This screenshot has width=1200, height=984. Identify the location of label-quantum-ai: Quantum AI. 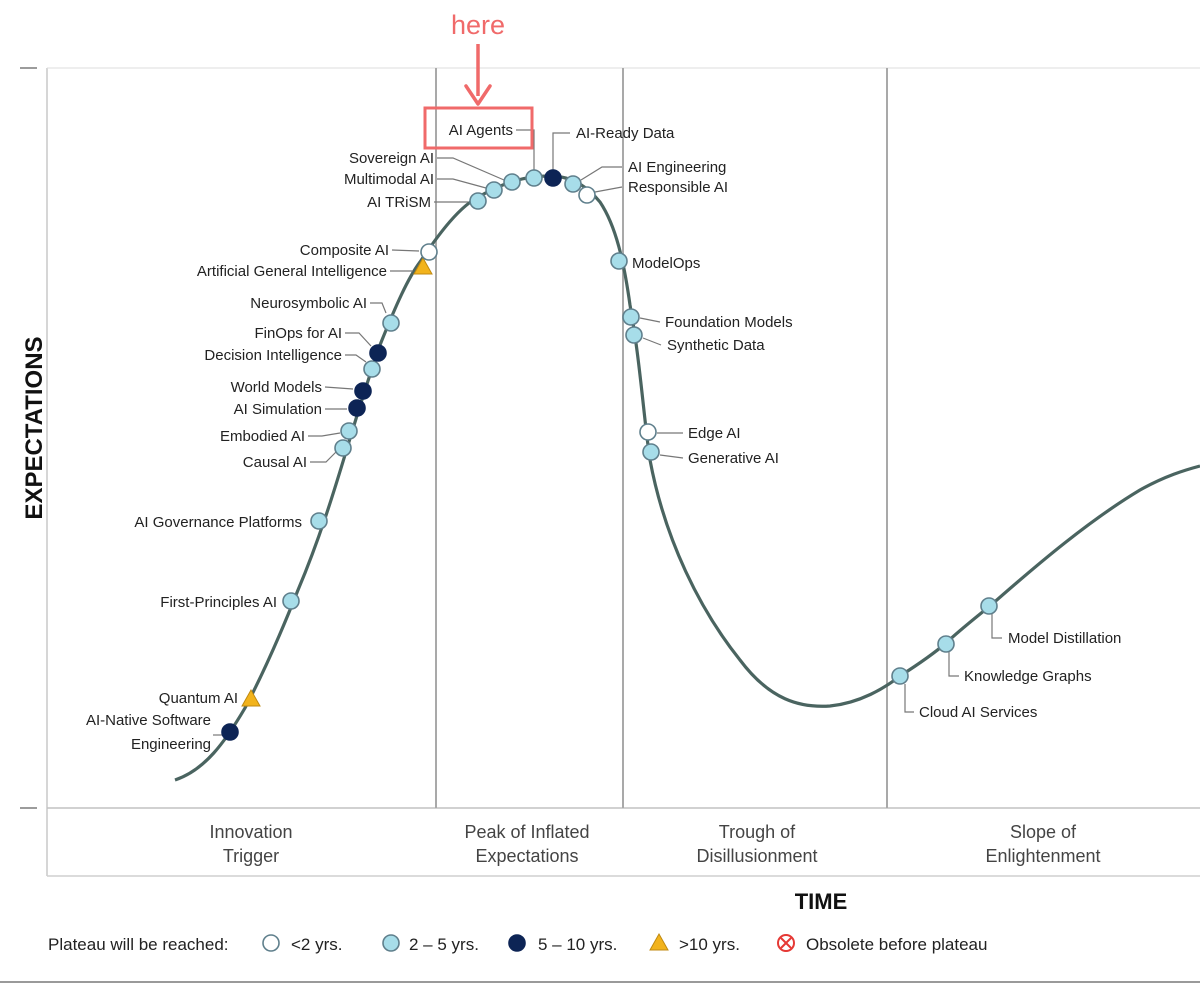
(198, 698).